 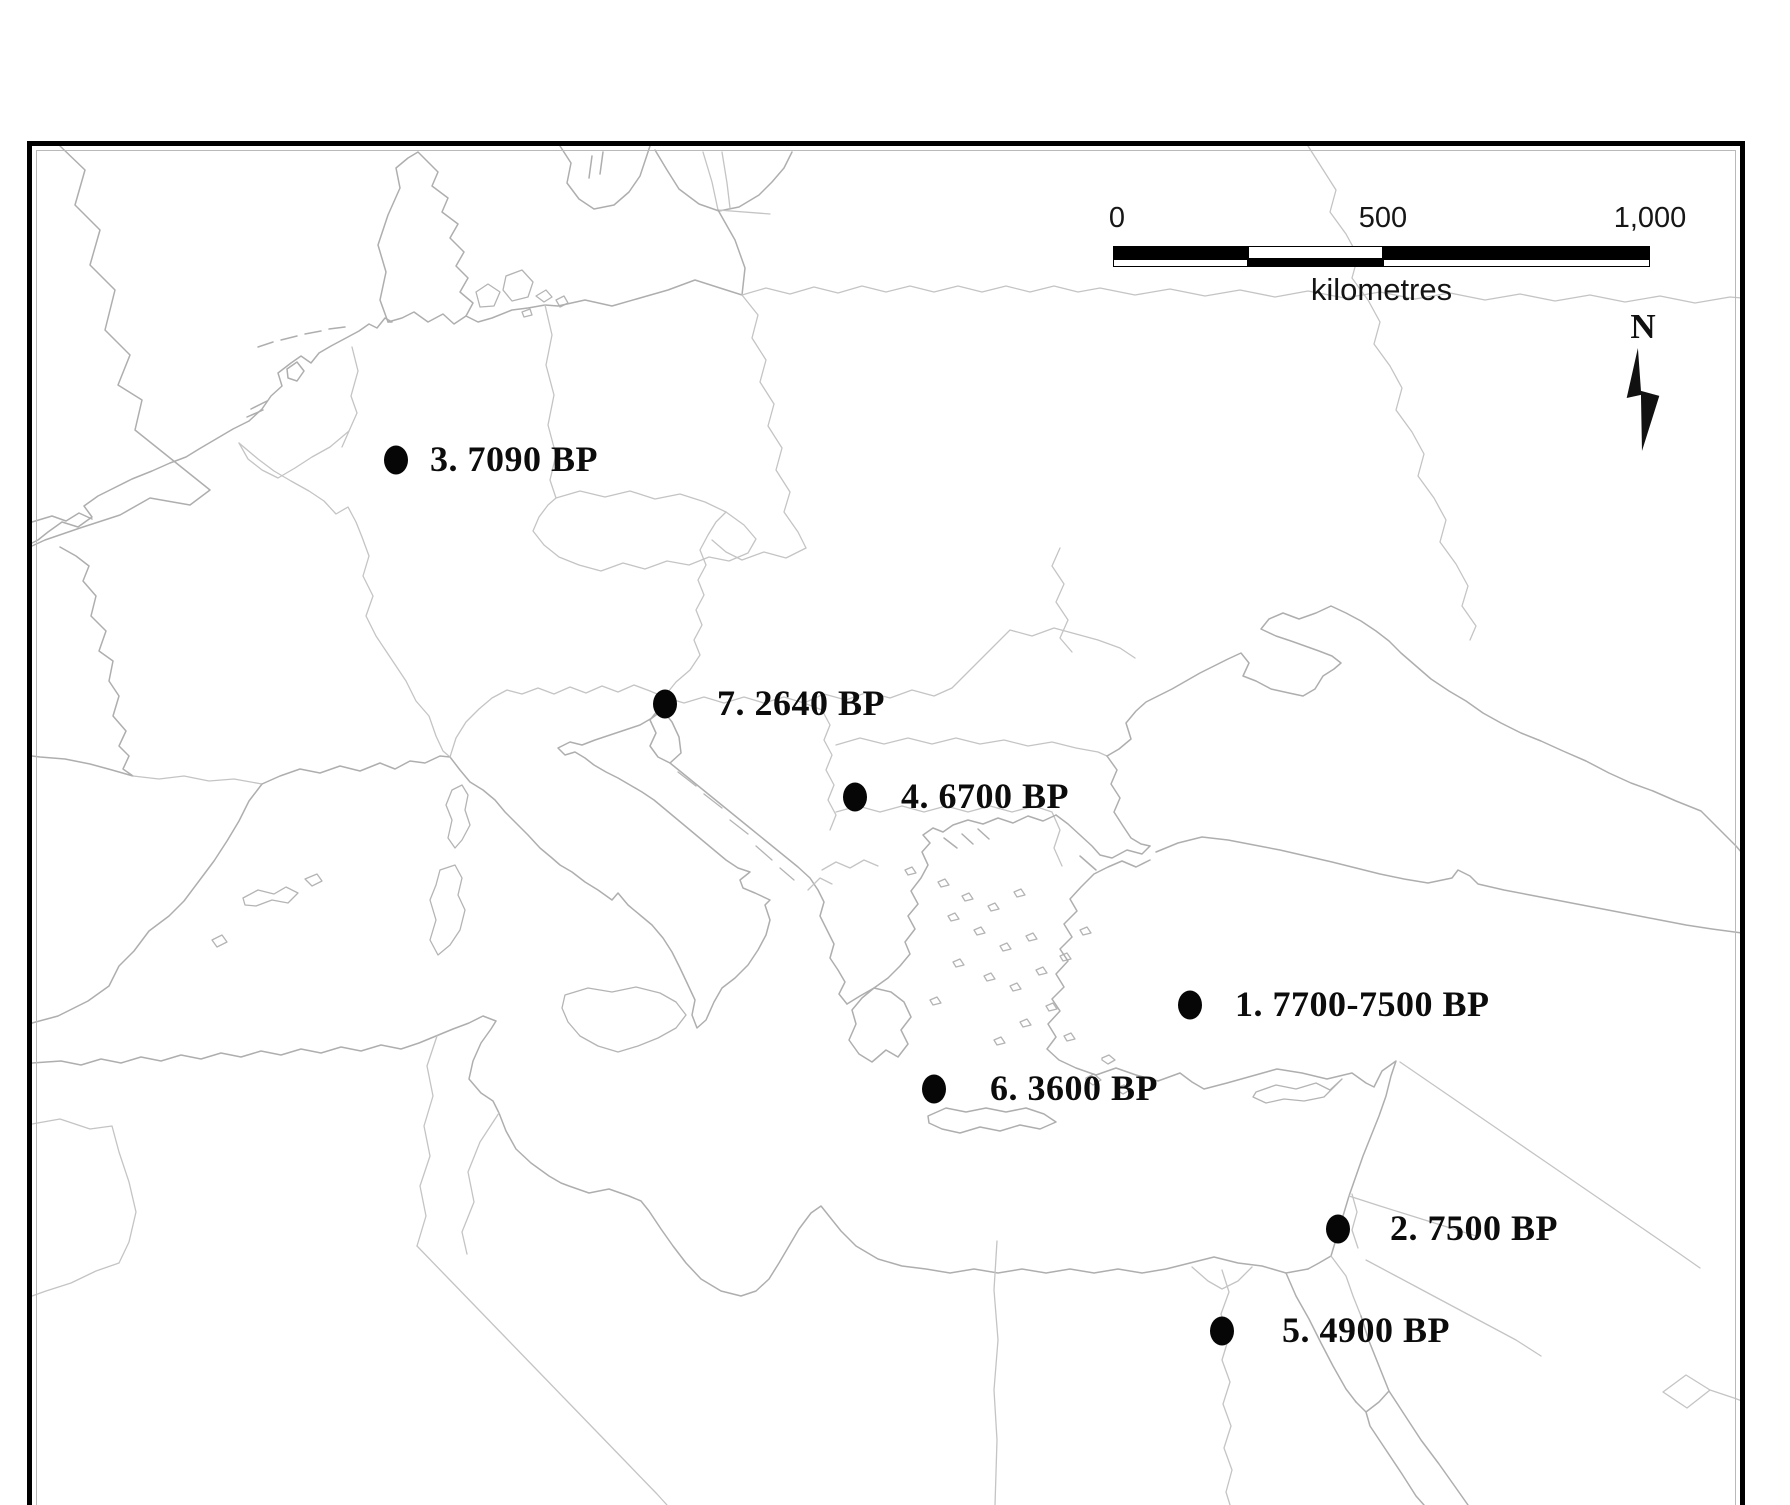 I want to click on scale-bar-unit-label: kilometres, so click(x=1381, y=289).